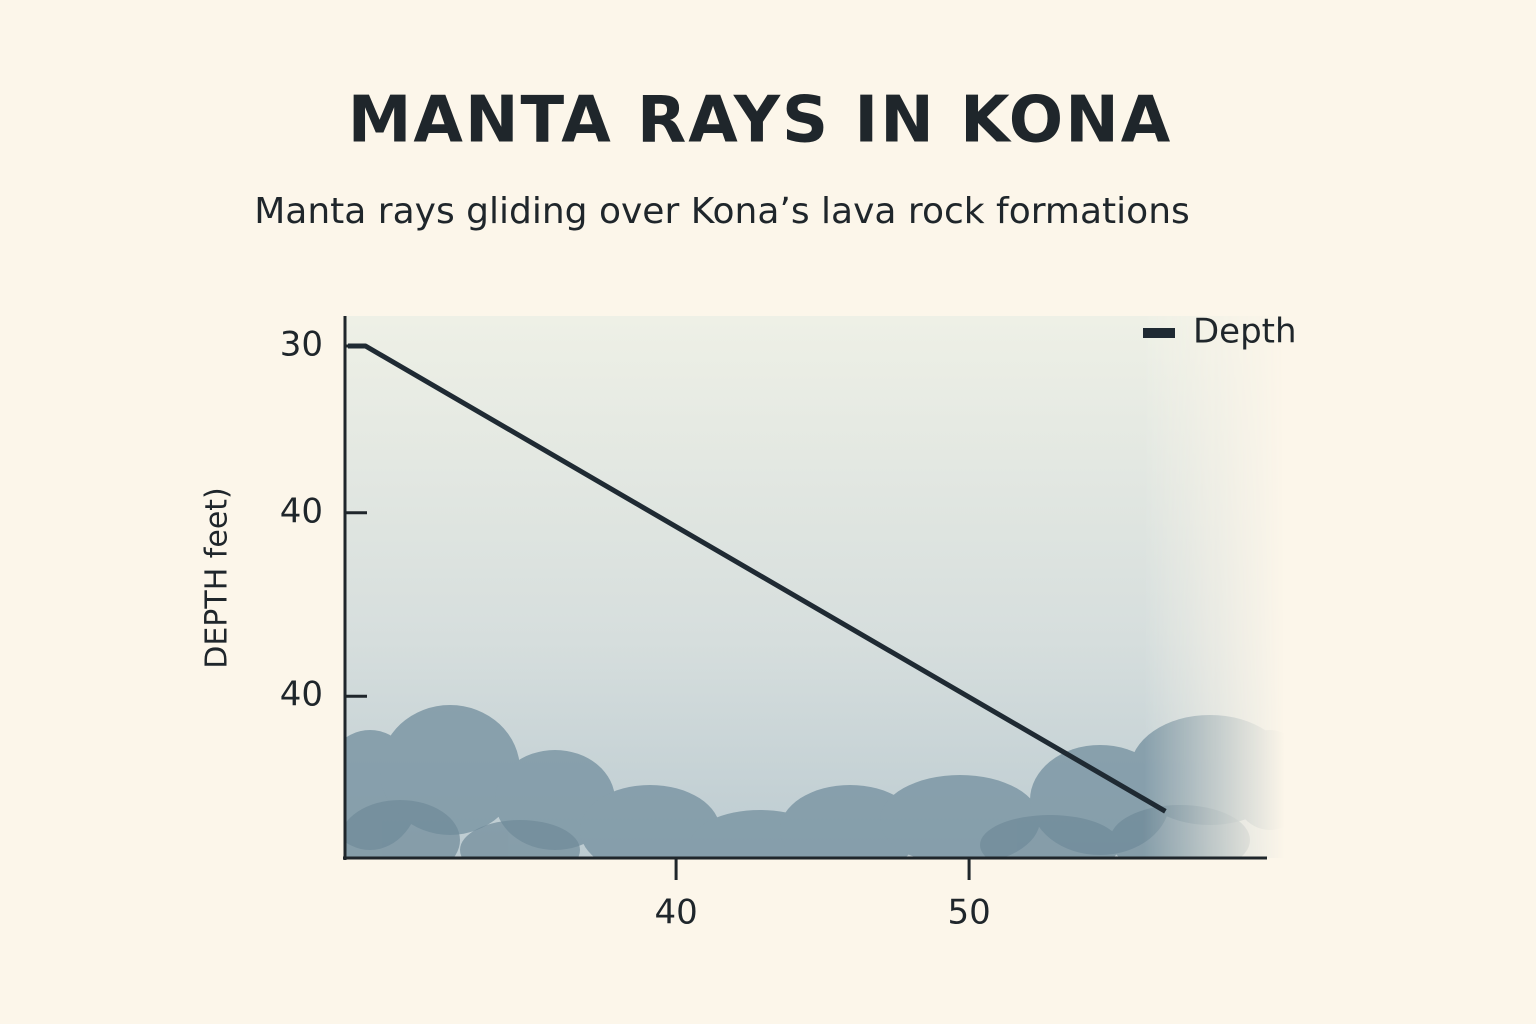 This screenshot has width=1536, height=1024. I want to click on legend-swatch, so click(1159, 333).